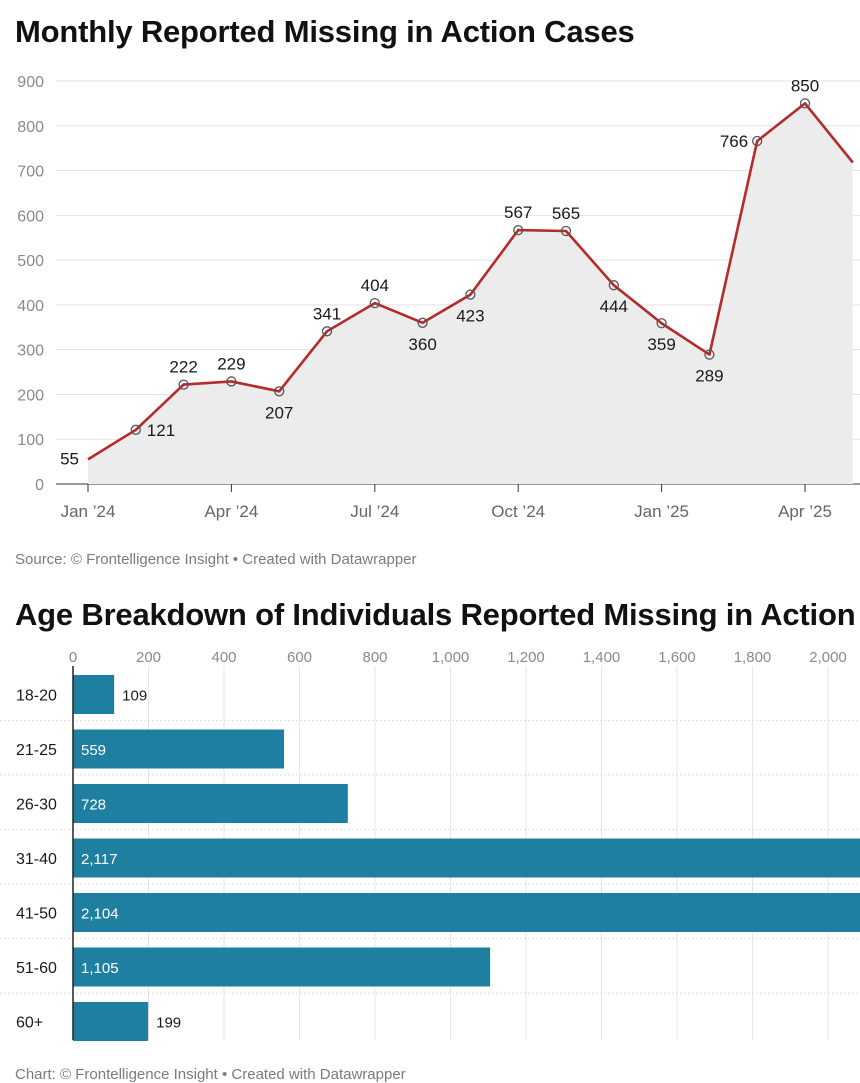 Image resolution: width=860 pixels, height=1083 pixels. Describe the element at coordinates (602, 657) in the screenshot. I see `x-tick-label: 1,400` at that location.